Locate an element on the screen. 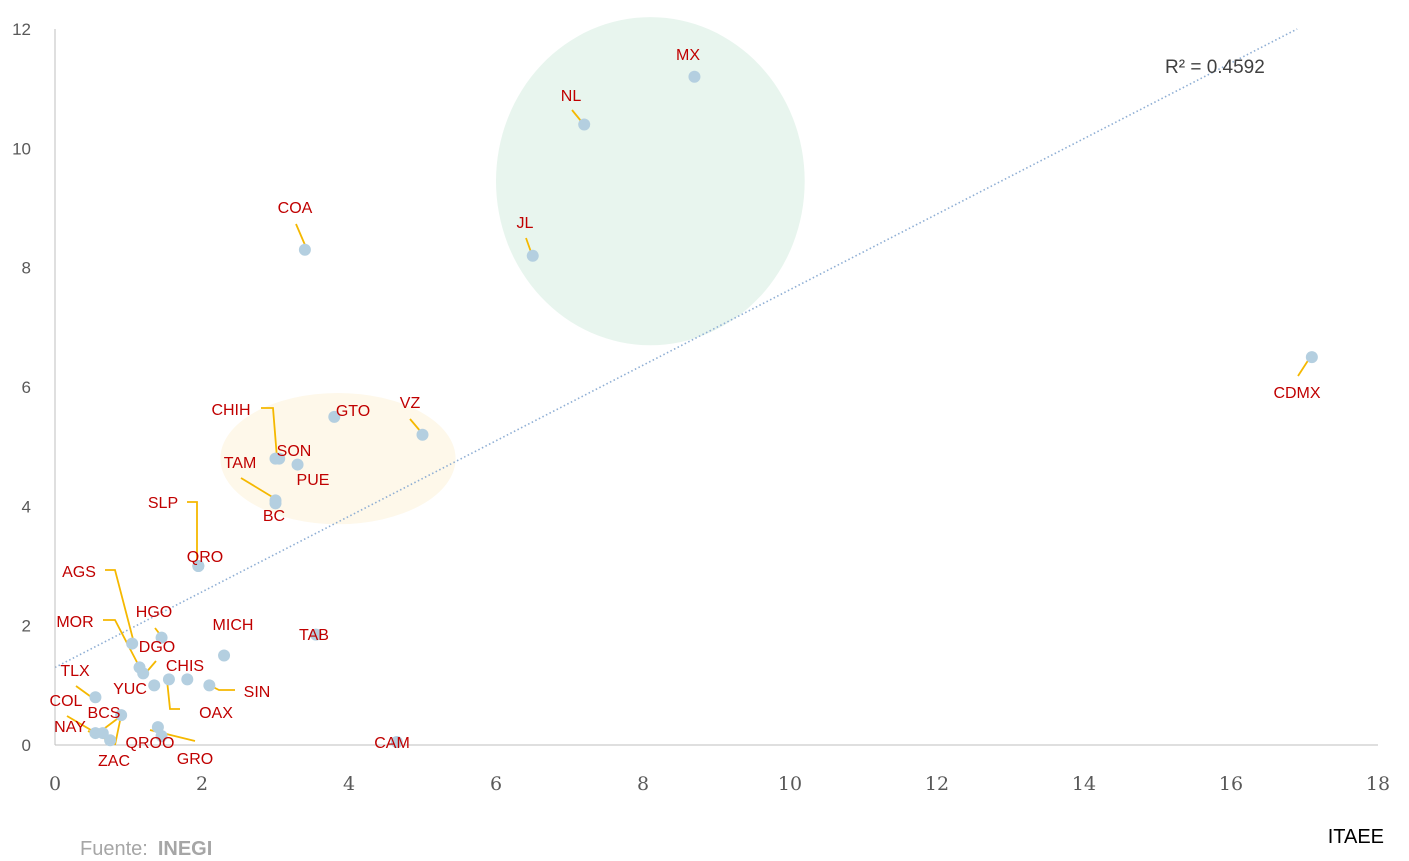 This screenshot has height=861, width=1409. point-sin is located at coordinates (209, 685).